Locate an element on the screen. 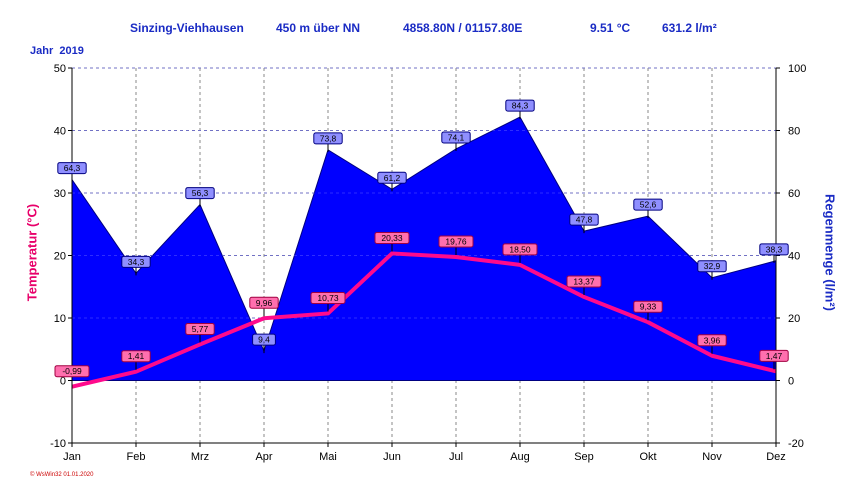 The image size is (850, 498). rain-label: 73,8 is located at coordinates (328, 142).